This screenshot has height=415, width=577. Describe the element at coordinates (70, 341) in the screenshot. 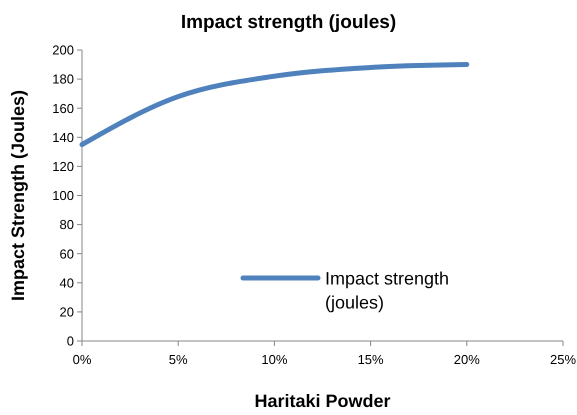

I see `y-tick-label: 0` at that location.